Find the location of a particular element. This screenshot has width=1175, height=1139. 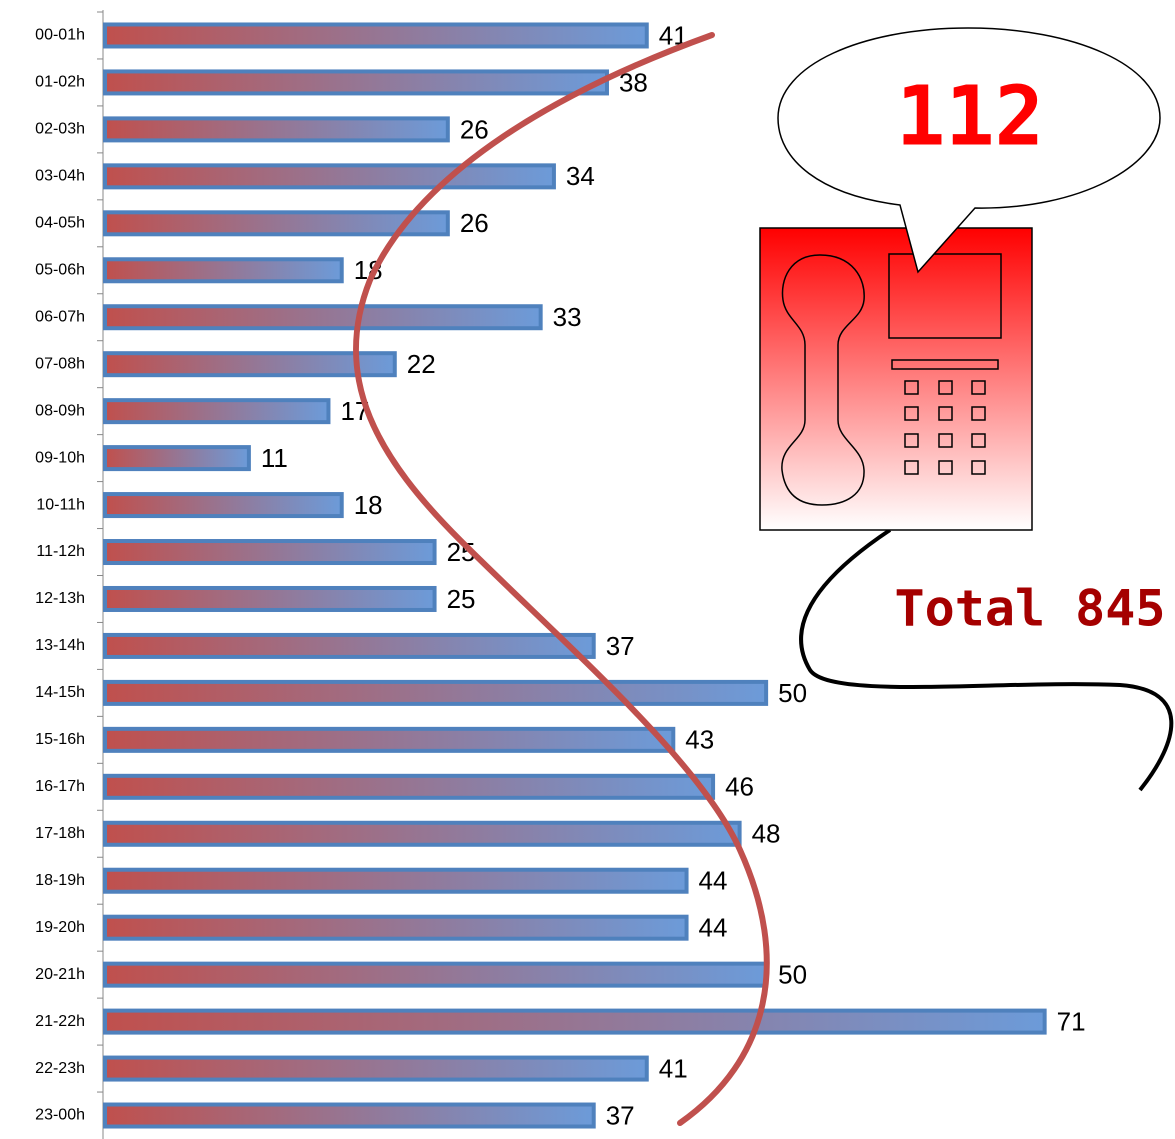

total-label: Total 845 is located at coordinates (1030, 609).